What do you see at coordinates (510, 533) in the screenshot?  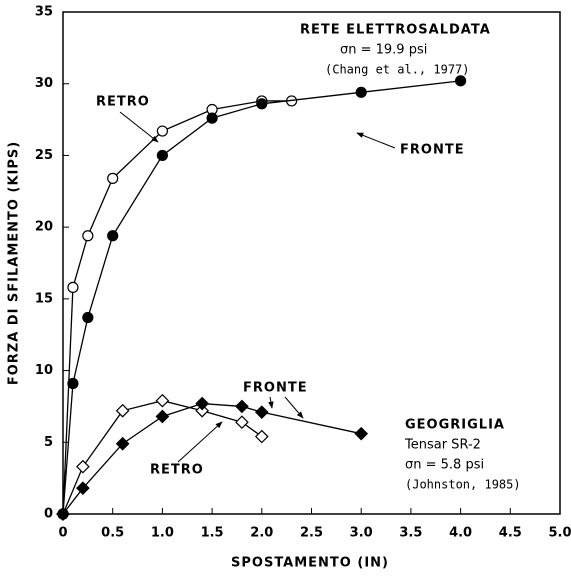 I see `x-tick-label: 4.5` at bounding box center [510, 533].